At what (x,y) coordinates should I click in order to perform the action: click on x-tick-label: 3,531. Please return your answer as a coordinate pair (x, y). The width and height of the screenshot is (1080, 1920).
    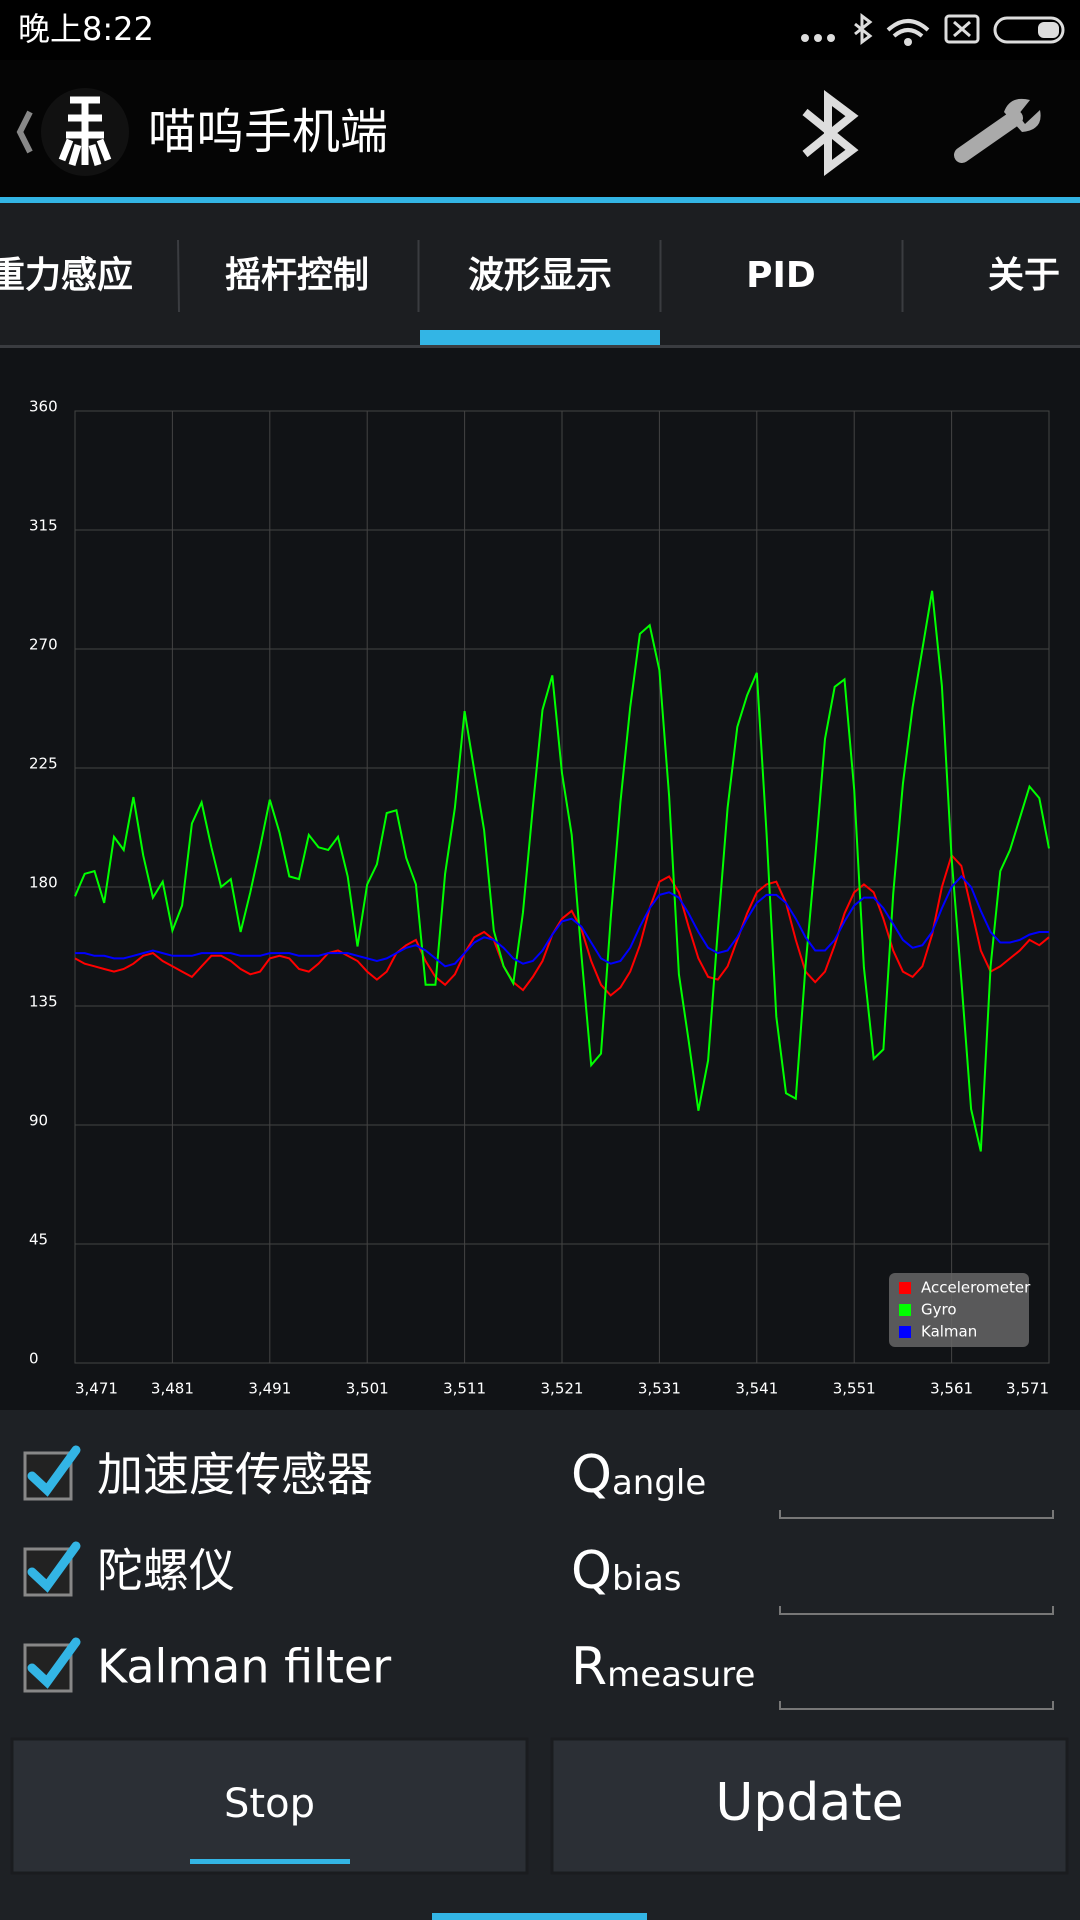
    Looking at the image, I should click on (659, 1389).